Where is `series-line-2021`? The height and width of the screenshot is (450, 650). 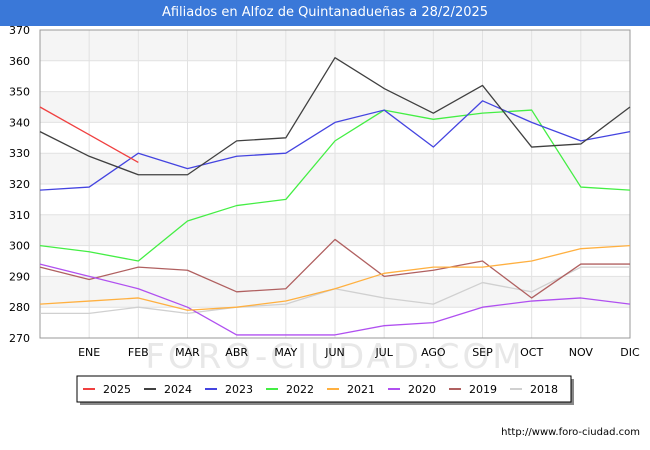 series-line-2021 is located at coordinates (335, 277).